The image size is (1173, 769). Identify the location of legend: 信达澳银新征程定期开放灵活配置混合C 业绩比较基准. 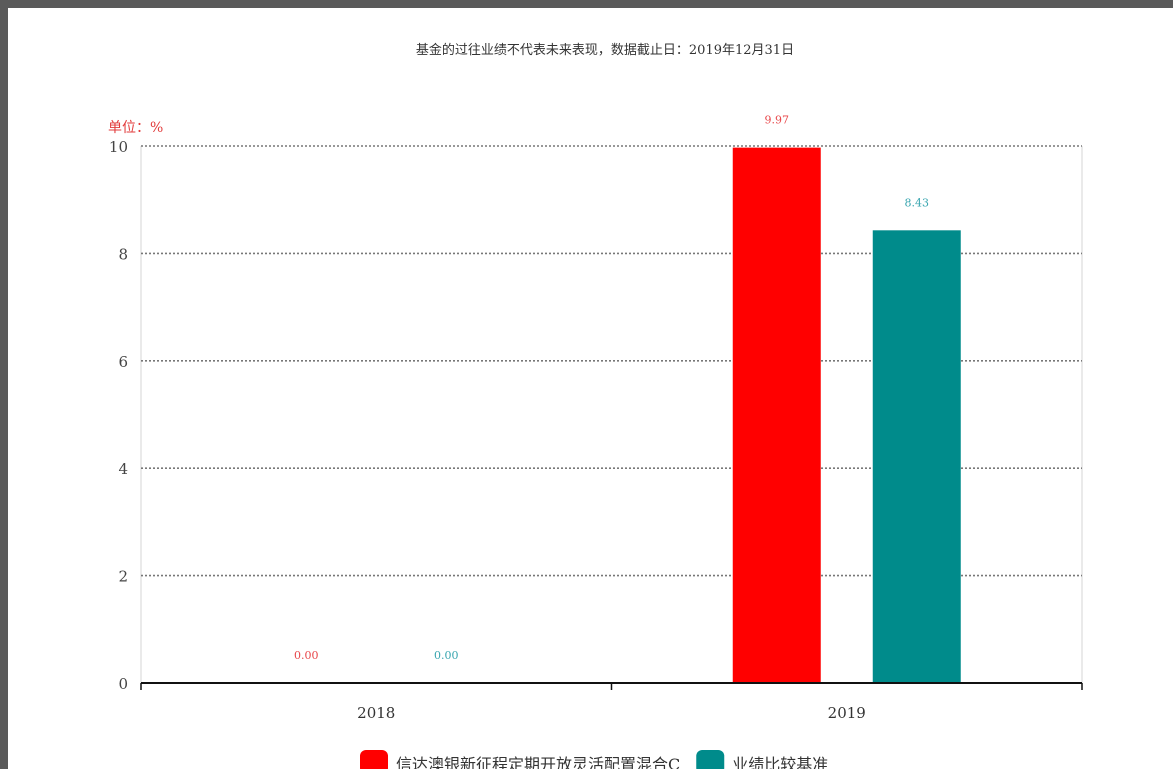
(594, 759).